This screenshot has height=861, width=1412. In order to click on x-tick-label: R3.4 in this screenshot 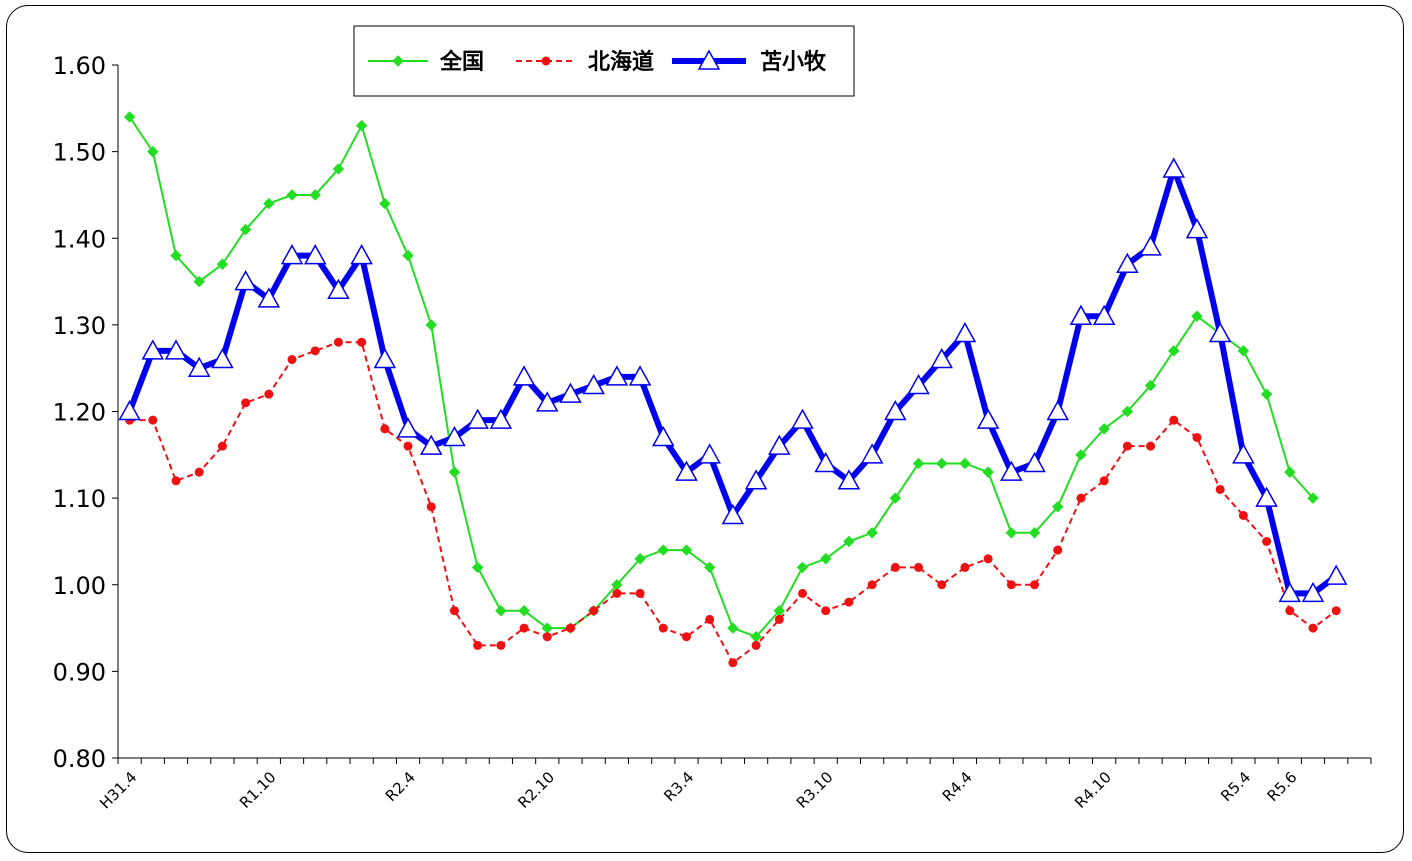, I will do `click(678, 786)`.